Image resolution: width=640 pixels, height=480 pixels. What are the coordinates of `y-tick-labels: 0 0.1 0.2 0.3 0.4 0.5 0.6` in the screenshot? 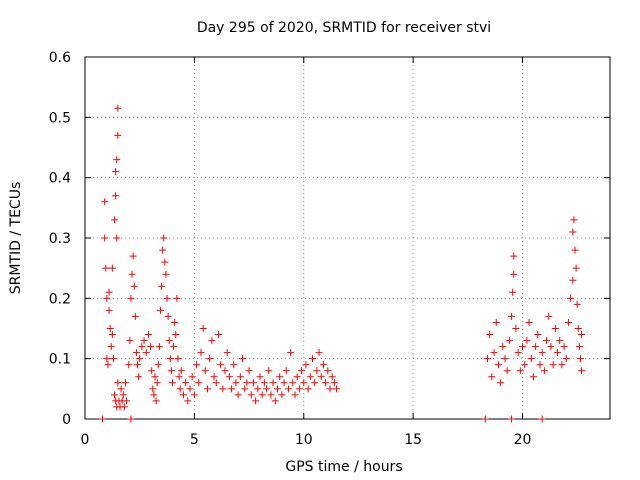 It's located at (60, 239).